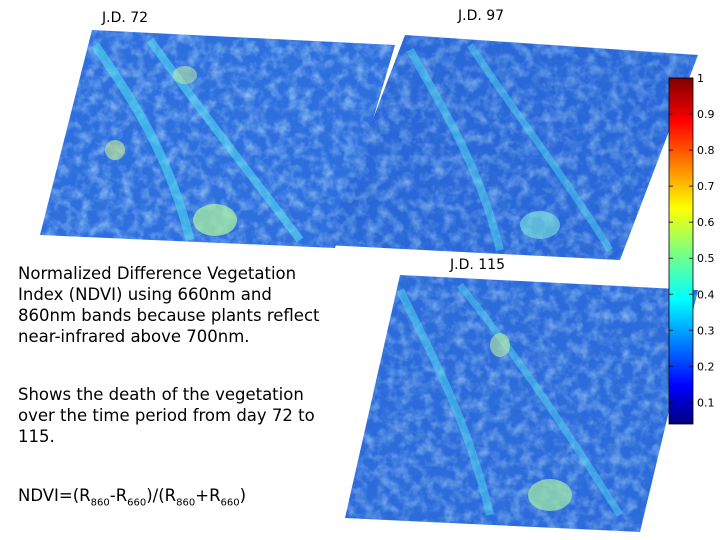 The height and width of the screenshot is (540, 720). Describe the element at coordinates (481, 16) in the screenshot. I see `panel-label-jd97: J.D. 97` at that location.